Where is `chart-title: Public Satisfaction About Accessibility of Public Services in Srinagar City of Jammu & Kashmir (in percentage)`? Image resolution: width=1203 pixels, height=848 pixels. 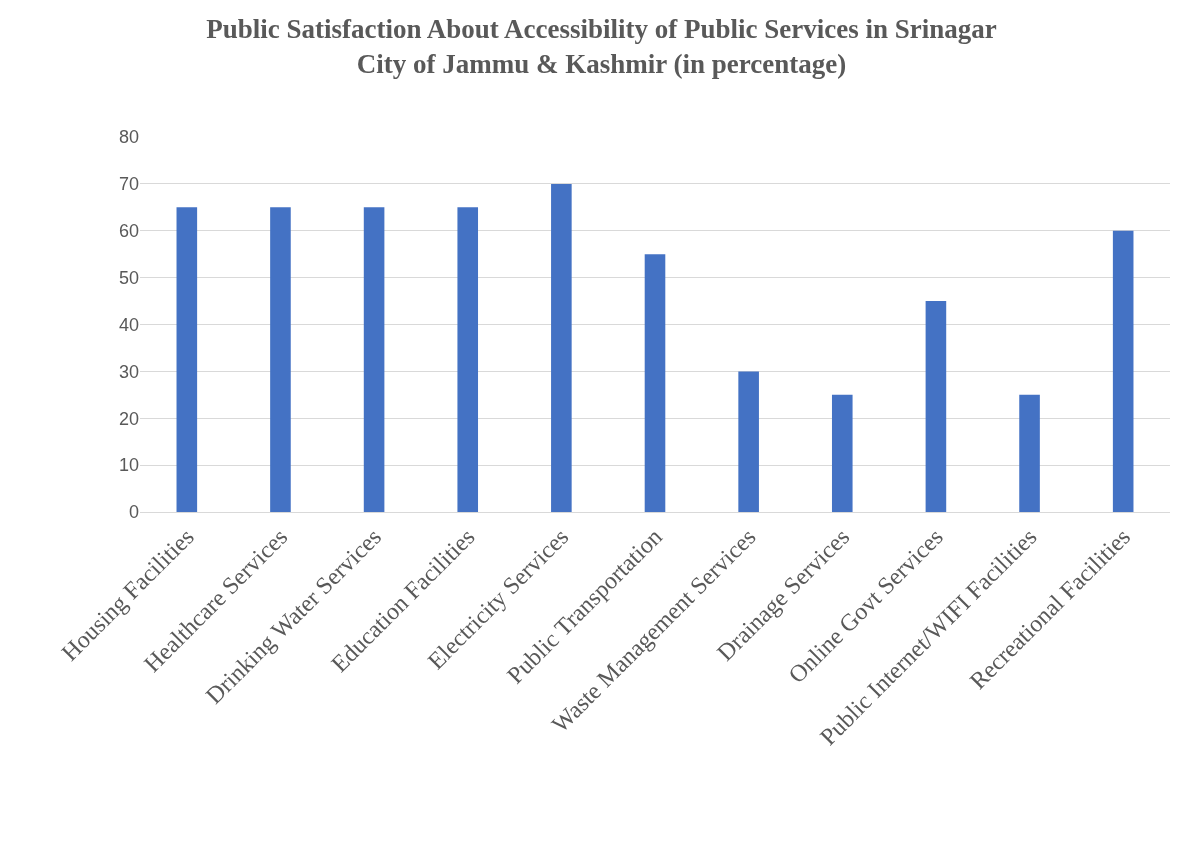 chart-title: Public Satisfaction About Accessibility of Public Services in Srinagar City of Jammu & Kashmir (in percentage) is located at coordinates (601, 47).